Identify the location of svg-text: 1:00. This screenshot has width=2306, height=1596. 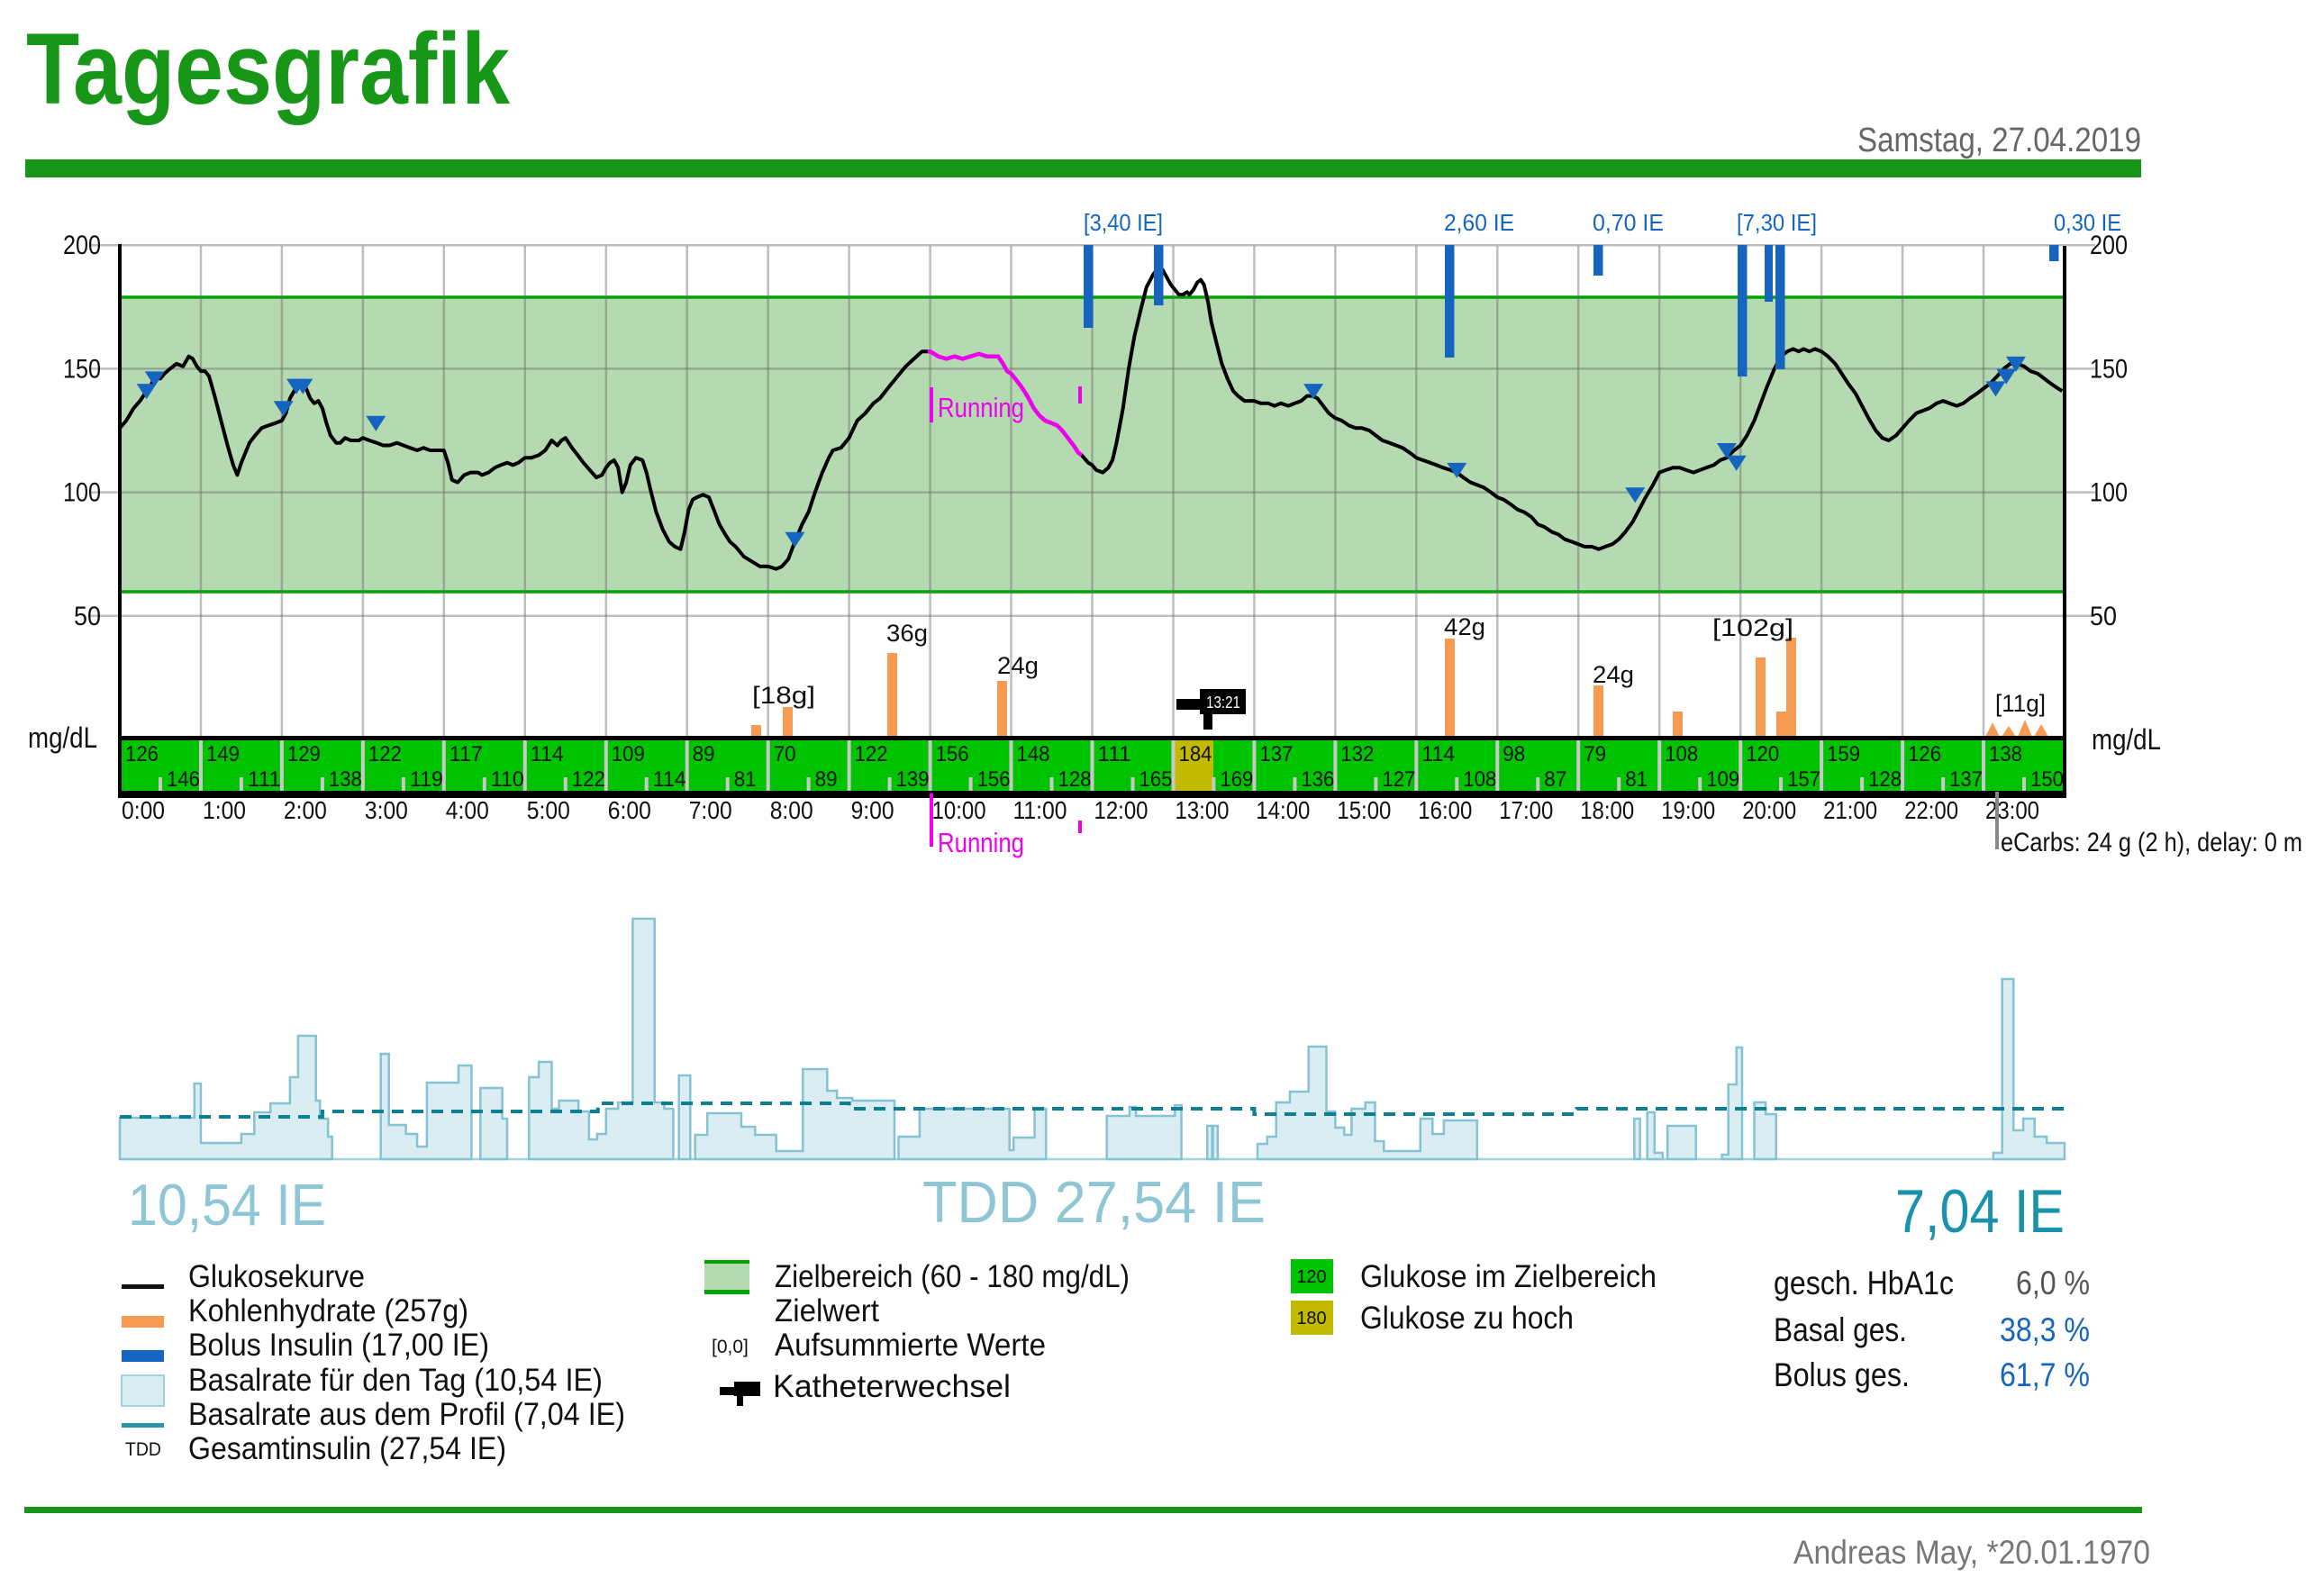
(224, 810).